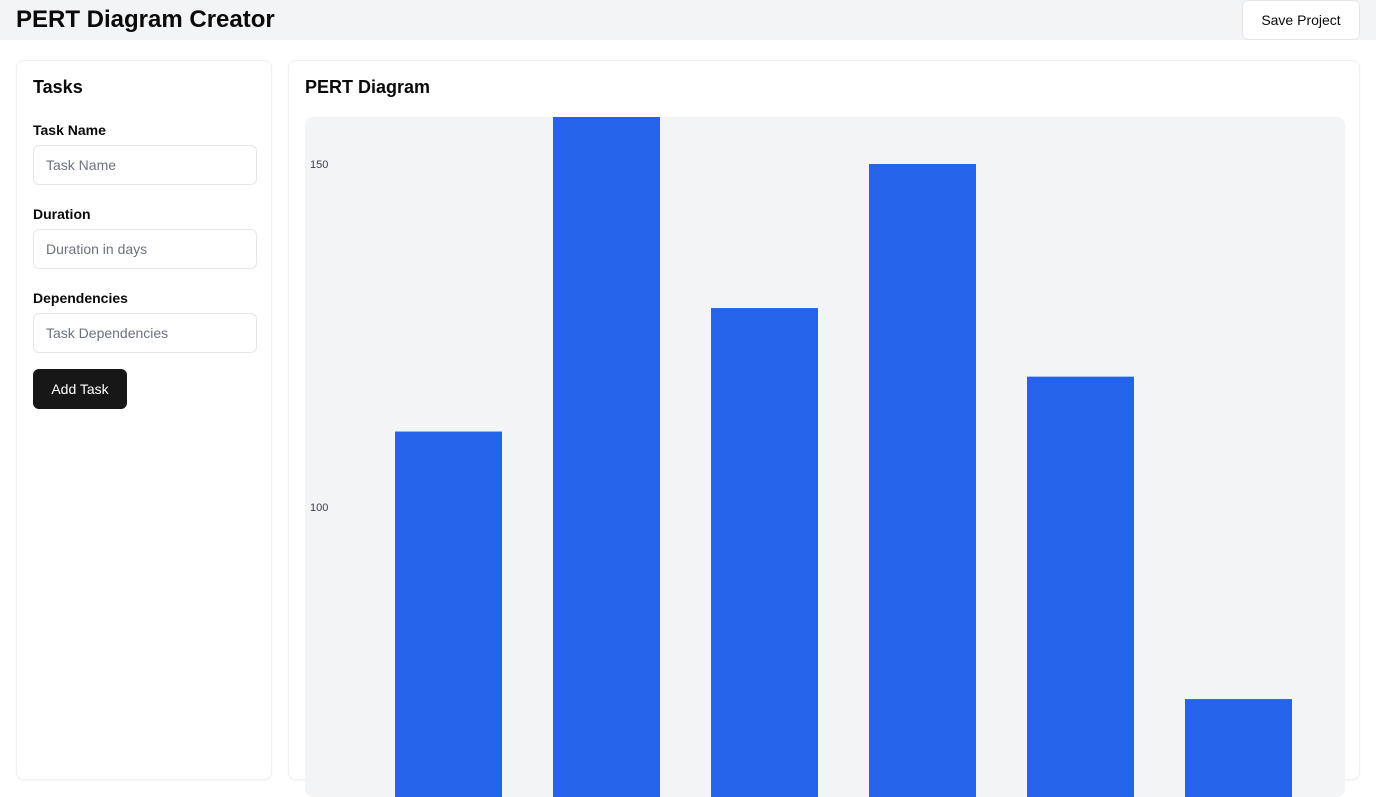 The height and width of the screenshot is (797, 1376). I want to click on duration-input, so click(145, 249).